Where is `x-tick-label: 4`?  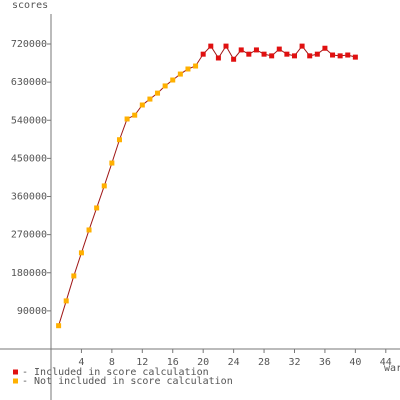 x-tick-label: 4 is located at coordinates (81, 362).